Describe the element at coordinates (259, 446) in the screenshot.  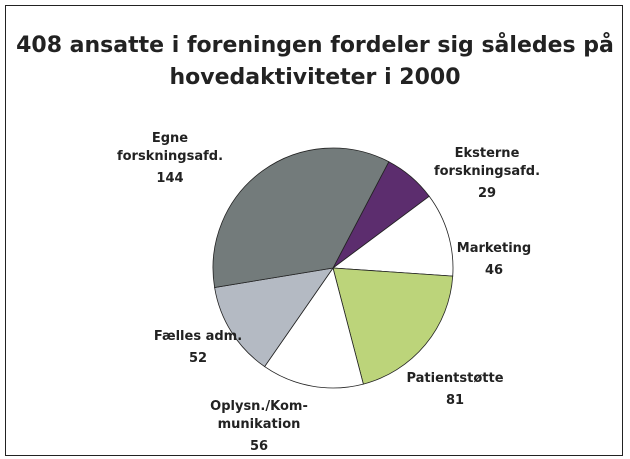
I see `value-label: 56` at that location.